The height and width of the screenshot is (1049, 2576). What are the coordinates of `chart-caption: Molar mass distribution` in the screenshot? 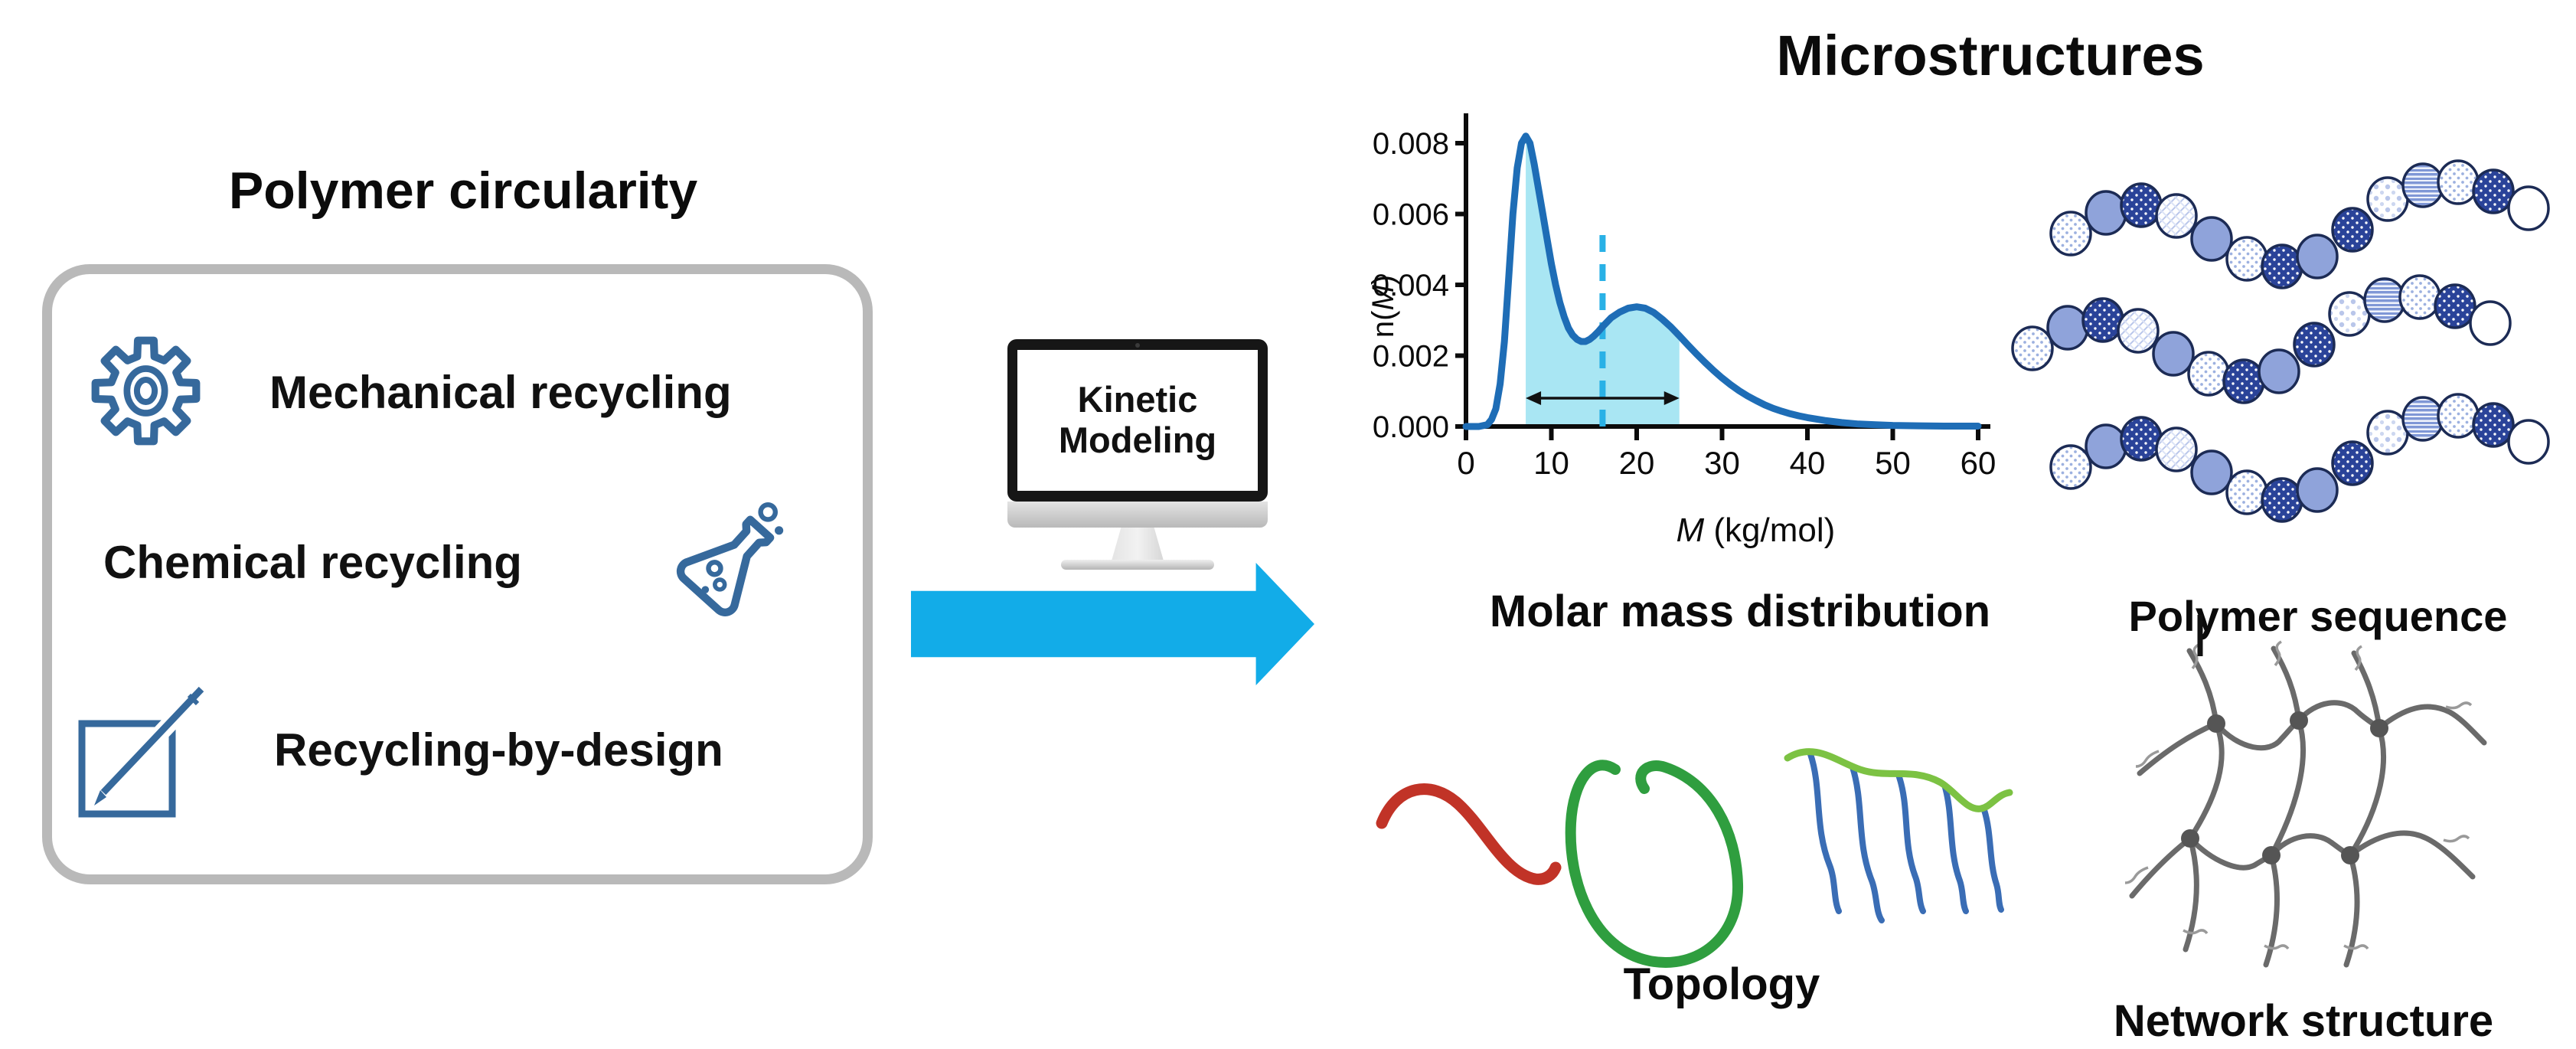 It's located at (1740, 612).